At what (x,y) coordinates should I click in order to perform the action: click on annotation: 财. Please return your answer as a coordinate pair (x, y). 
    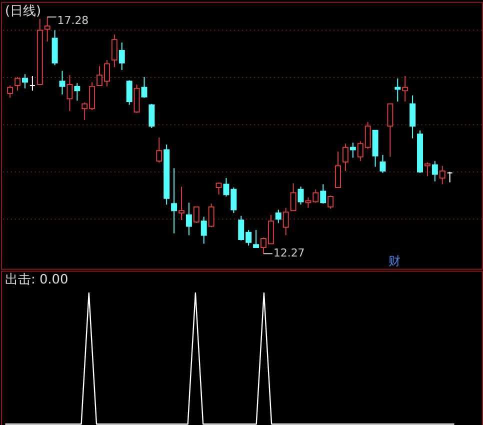
    Looking at the image, I should click on (394, 261).